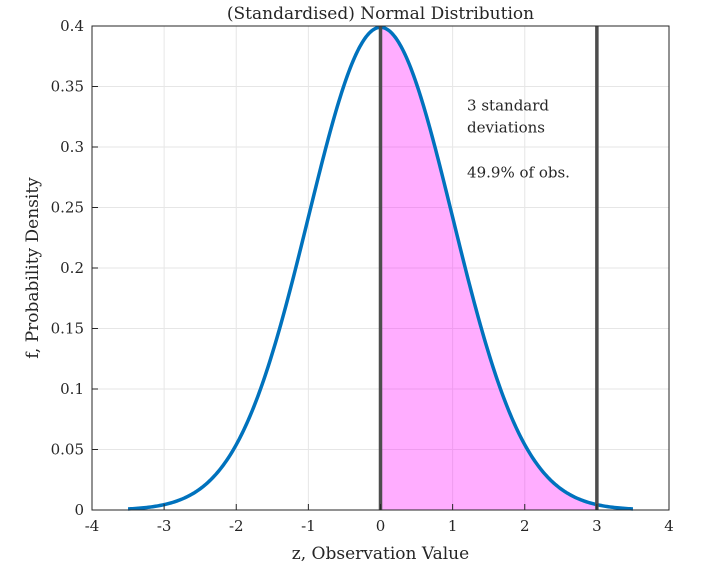 This screenshot has height=584, width=709. I want to click on x-tick-label: 0, so click(381, 526).